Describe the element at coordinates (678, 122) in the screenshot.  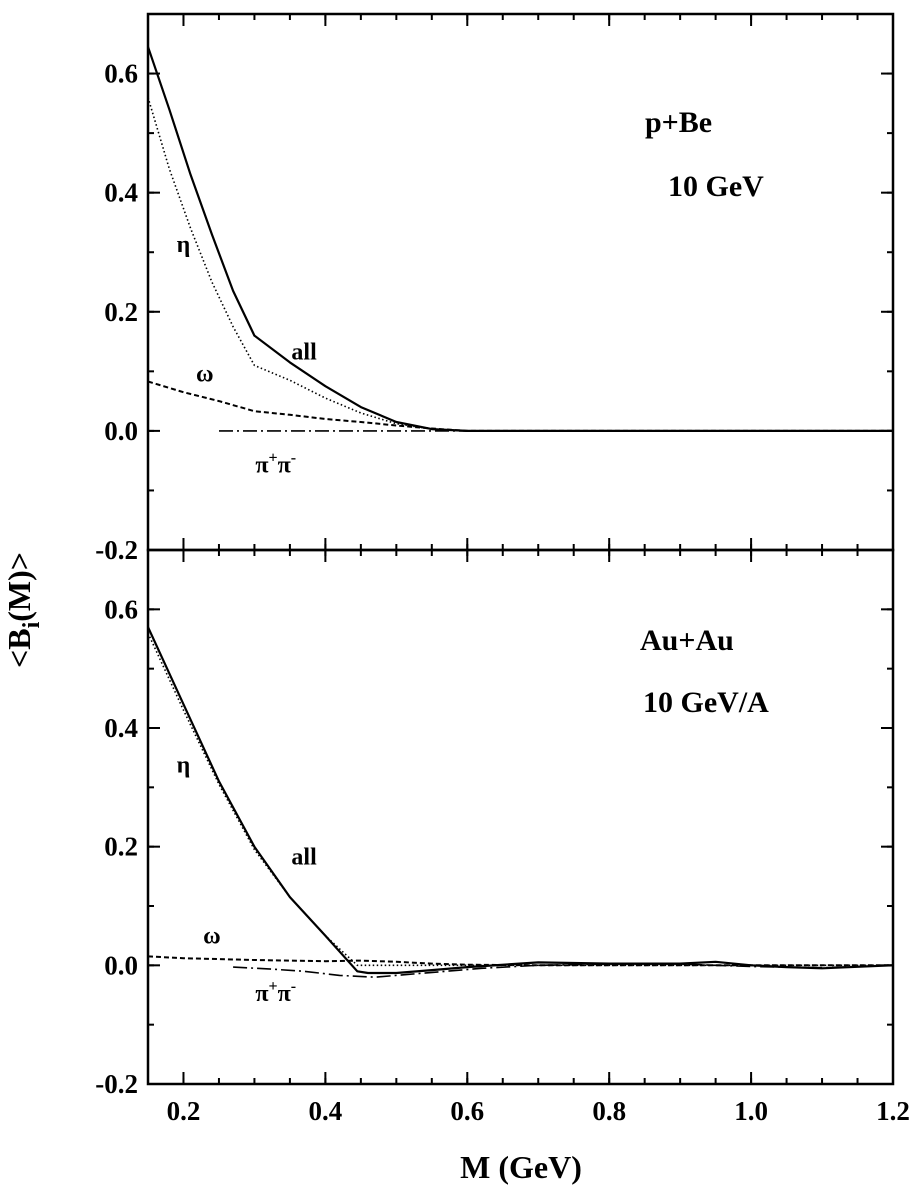
I see `top-panel-label: p+Be` at that location.